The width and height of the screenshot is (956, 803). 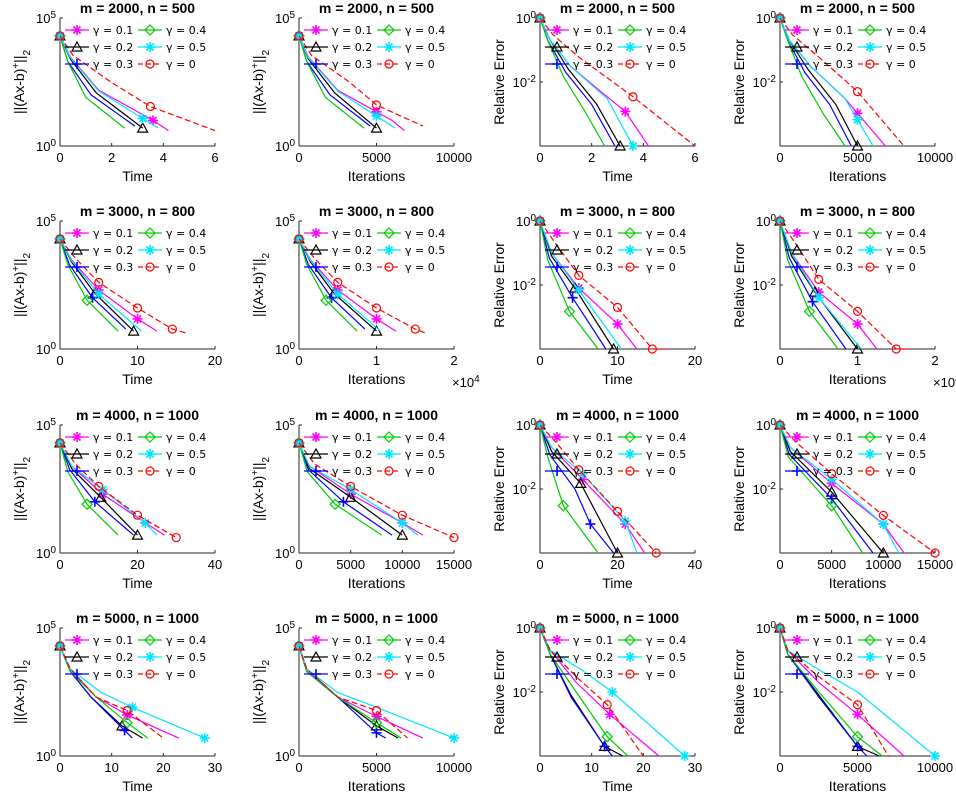 What do you see at coordinates (59, 767) in the screenshot?
I see `x-tick-label: 0` at bounding box center [59, 767].